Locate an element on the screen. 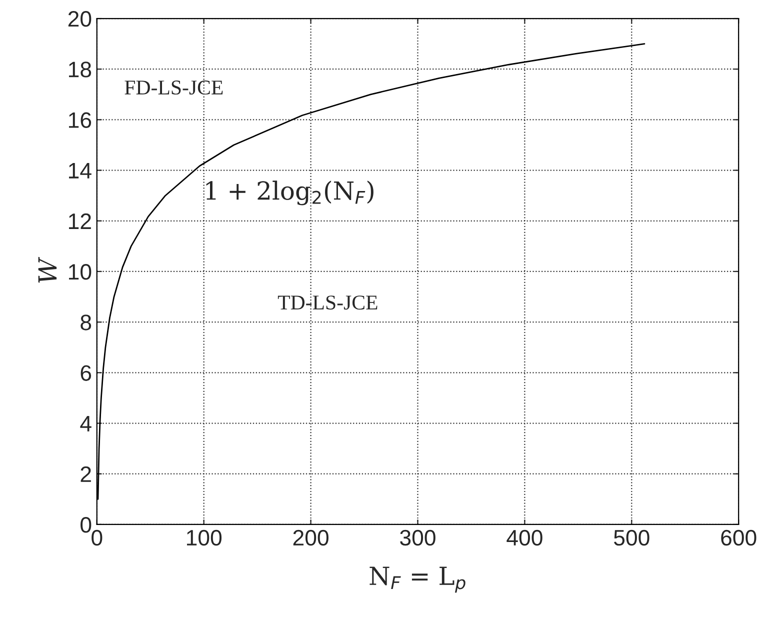 This screenshot has width=763, height=617. x-tick-label: 0 is located at coordinates (97, 538).